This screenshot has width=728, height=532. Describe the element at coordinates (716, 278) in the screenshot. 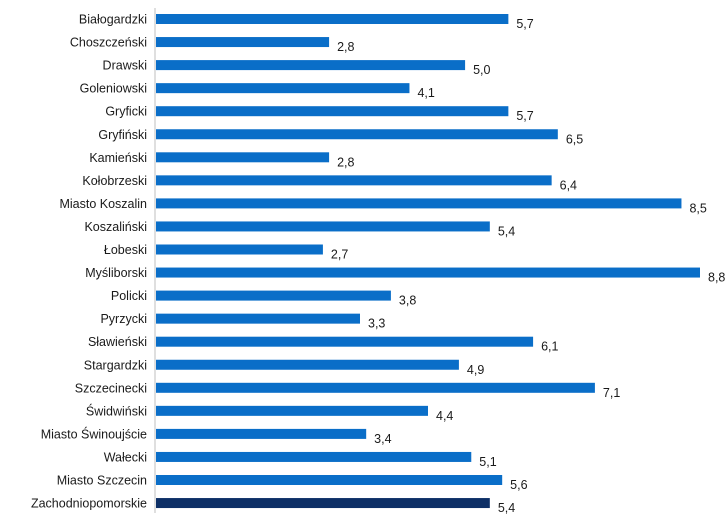

I see `value-label: 8,8` at that location.